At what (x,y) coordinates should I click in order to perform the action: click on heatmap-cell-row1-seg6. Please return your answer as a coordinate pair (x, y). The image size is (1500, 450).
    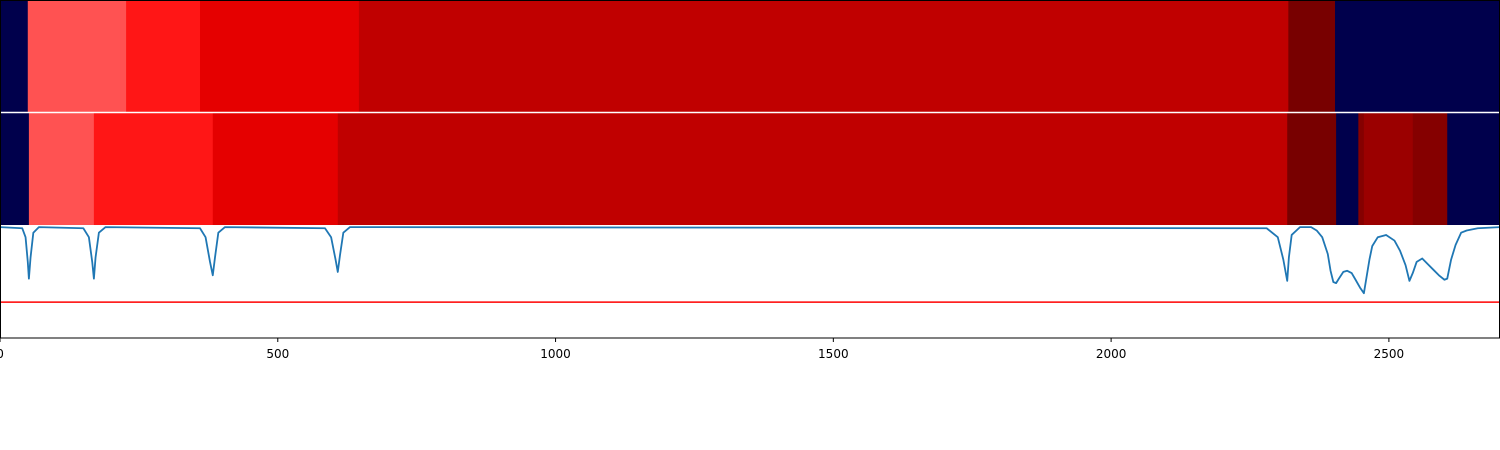
    Looking at the image, I should click on (1347, 169).